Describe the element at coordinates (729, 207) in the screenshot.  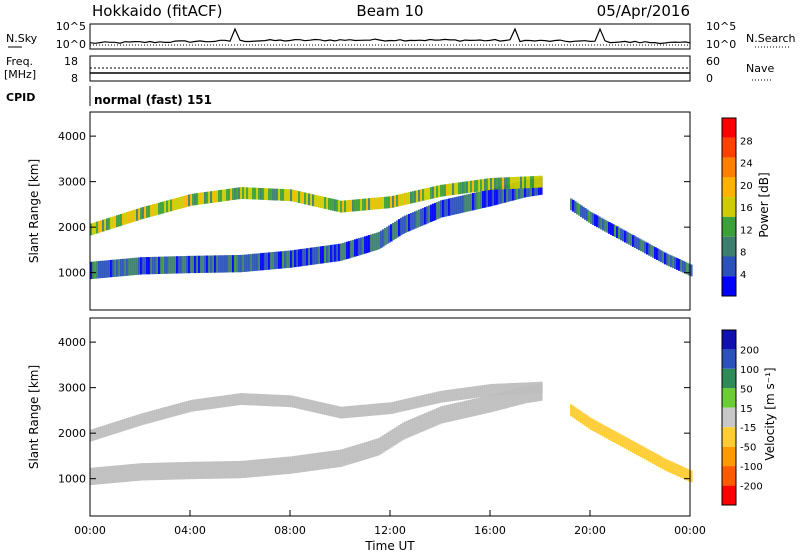
I see `colorbar-cell` at that location.